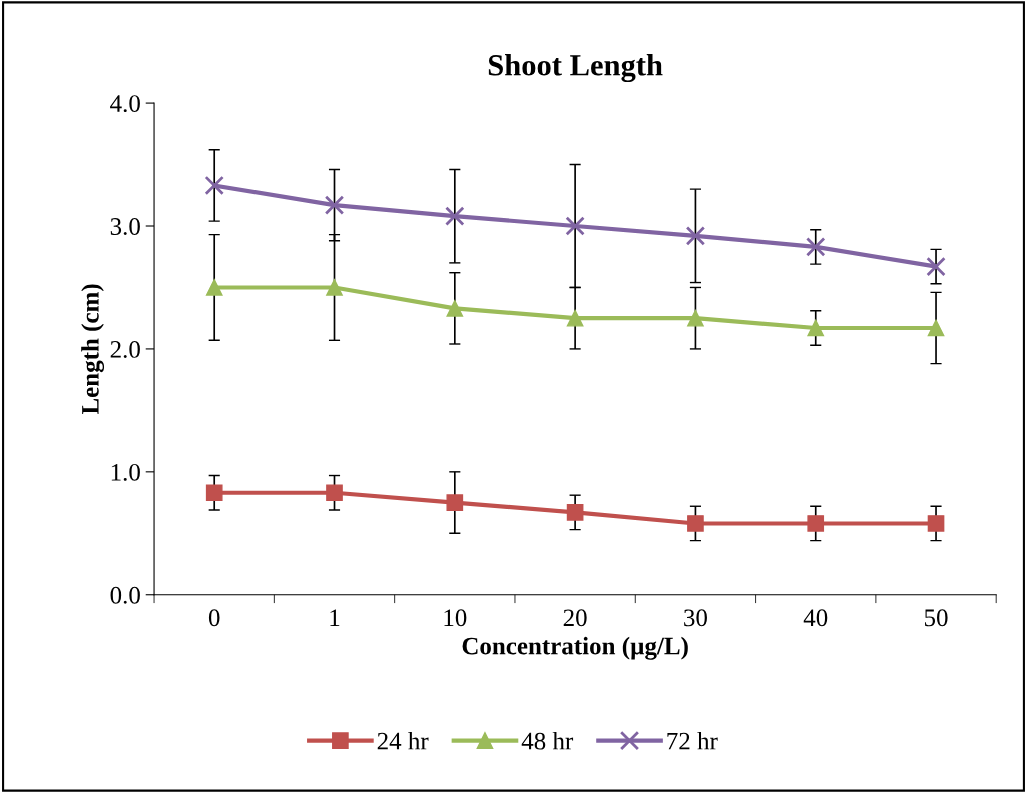  What do you see at coordinates (575, 618) in the screenshot?
I see `x-tick-label: 20` at bounding box center [575, 618].